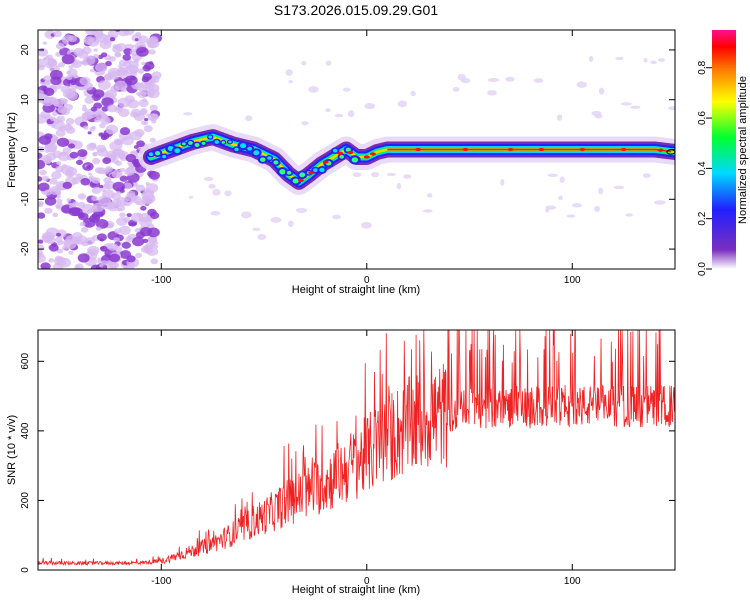 The image size is (750, 600). I want to click on snr-y-label: SNR (10 * v/v), so click(12, 450).